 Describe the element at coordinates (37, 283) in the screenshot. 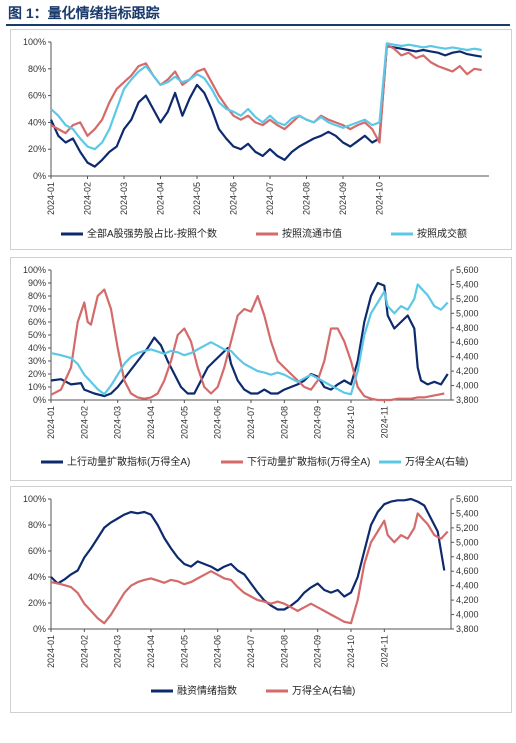

I see `y-tick-label: 90%` at that location.